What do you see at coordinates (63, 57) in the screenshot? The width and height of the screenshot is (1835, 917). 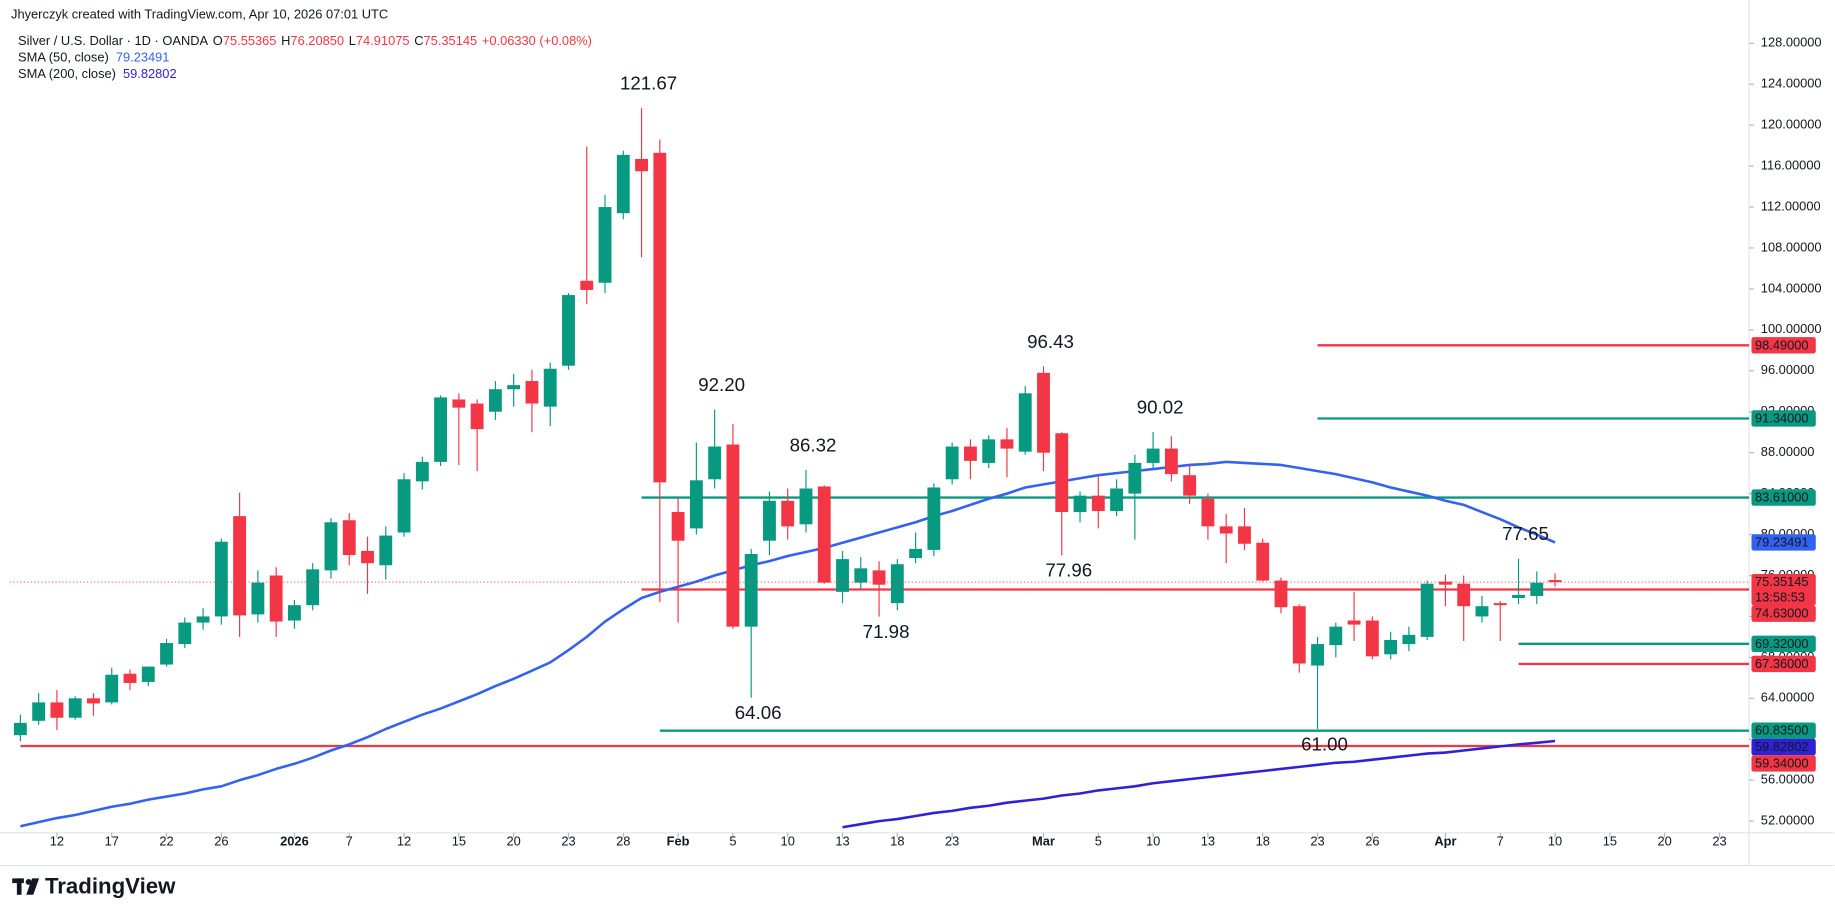 I see `legend-name: SMA (50, close)` at bounding box center [63, 57].